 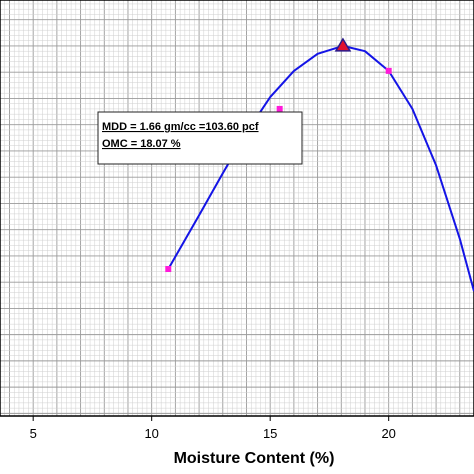 What do you see at coordinates (254, 458) in the screenshot?
I see `x-axis-title: Moisture Content (%)` at bounding box center [254, 458].